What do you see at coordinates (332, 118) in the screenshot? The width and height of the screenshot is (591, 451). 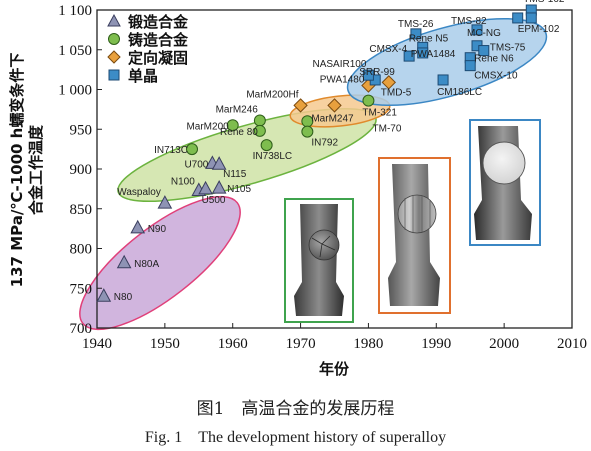 I see `point-label: MarM247` at bounding box center [332, 118].